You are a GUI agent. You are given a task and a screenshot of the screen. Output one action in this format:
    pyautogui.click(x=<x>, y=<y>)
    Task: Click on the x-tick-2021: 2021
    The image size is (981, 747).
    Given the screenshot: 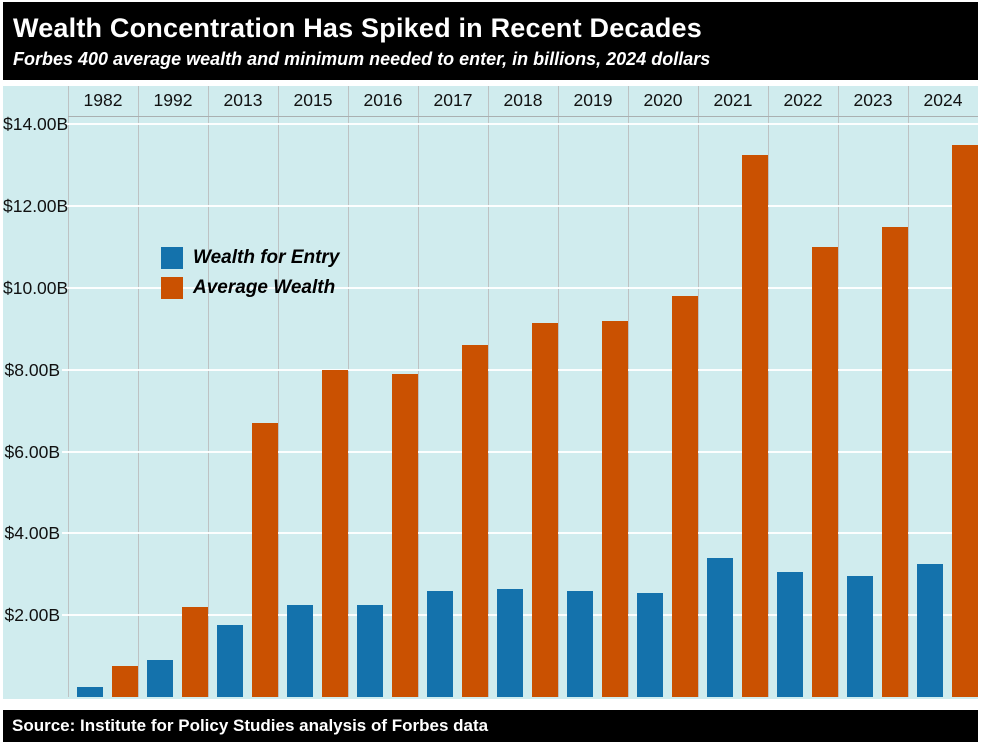 What is the action you would take?
    pyautogui.click(x=733, y=100)
    